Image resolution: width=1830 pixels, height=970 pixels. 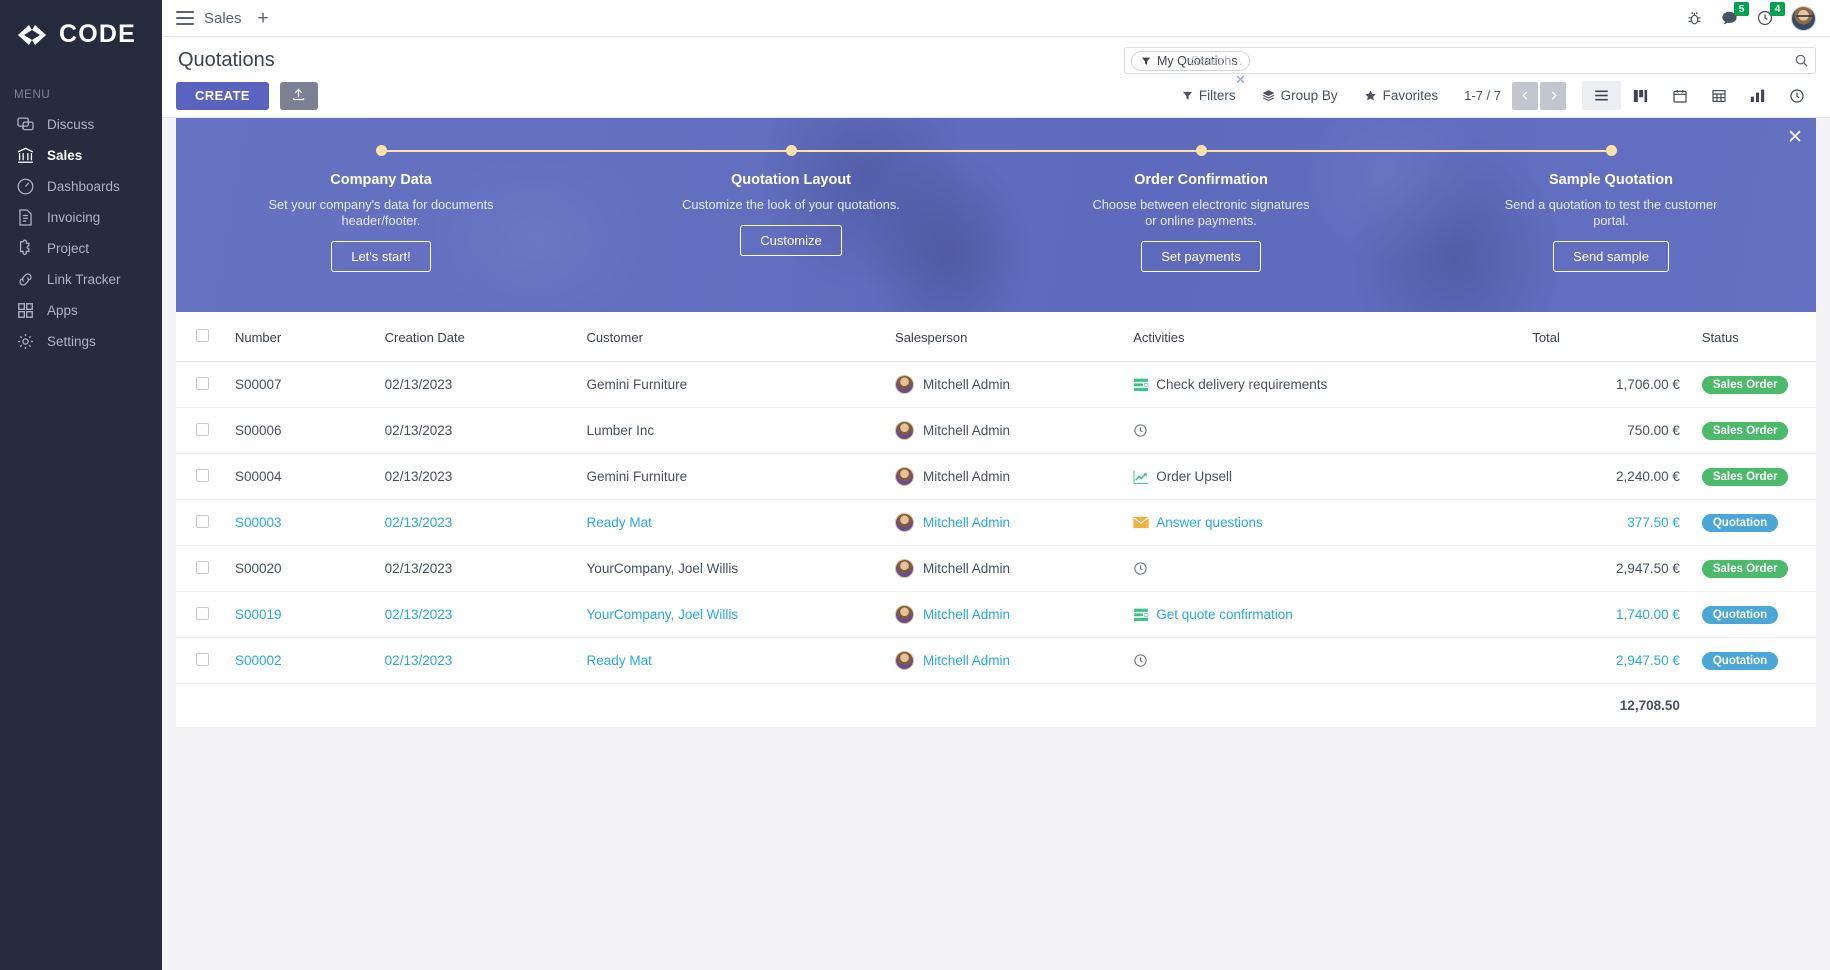 What do you see at coordinates (1777, 9) in the screenshot?
I see `activities-badge: 4` at bounding box center [1777, 9].